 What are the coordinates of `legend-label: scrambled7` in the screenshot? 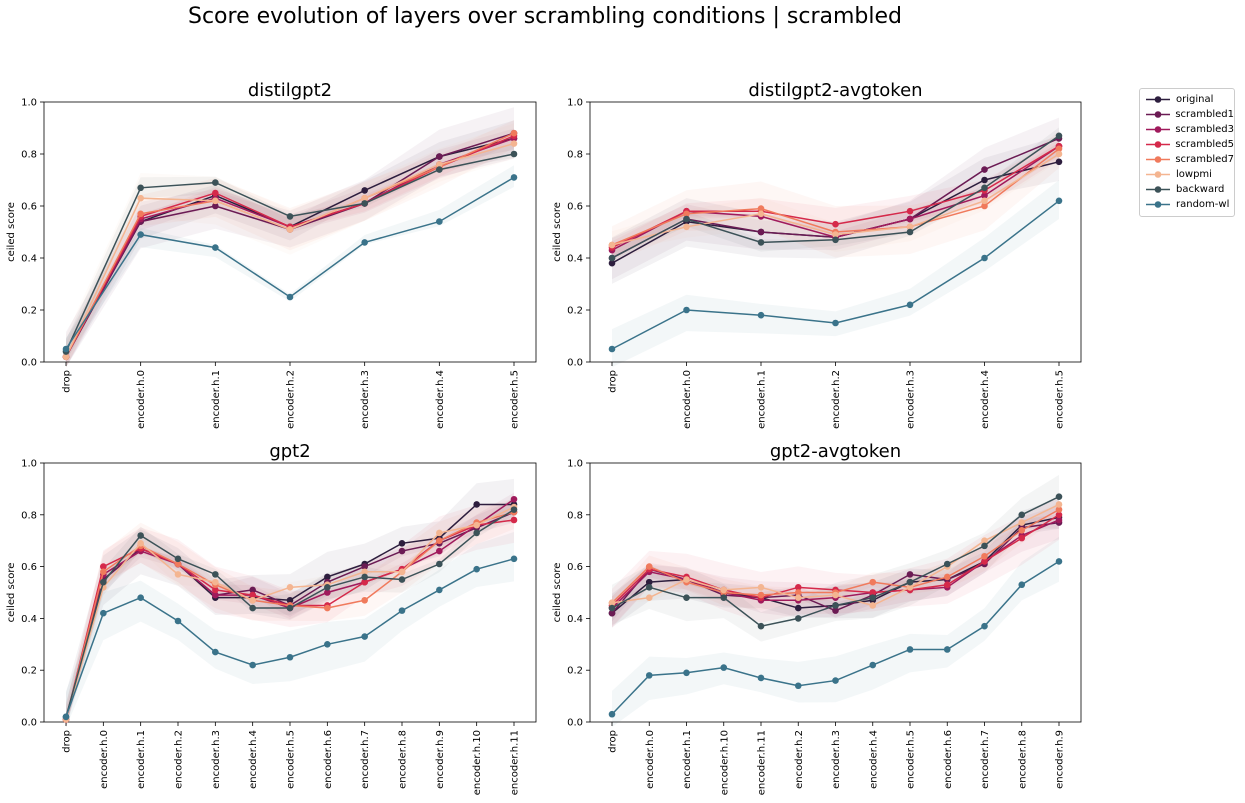 It's located at (1204, 159).